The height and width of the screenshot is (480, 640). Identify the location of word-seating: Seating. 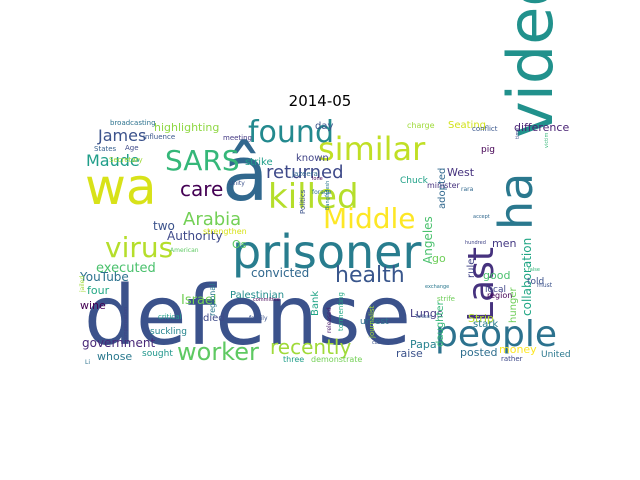
(467, 125).